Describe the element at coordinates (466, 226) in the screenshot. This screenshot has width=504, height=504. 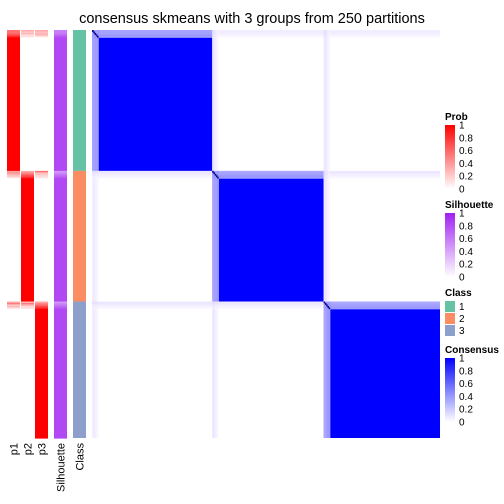
I see `legend-tick-label: 0.8` at that location.